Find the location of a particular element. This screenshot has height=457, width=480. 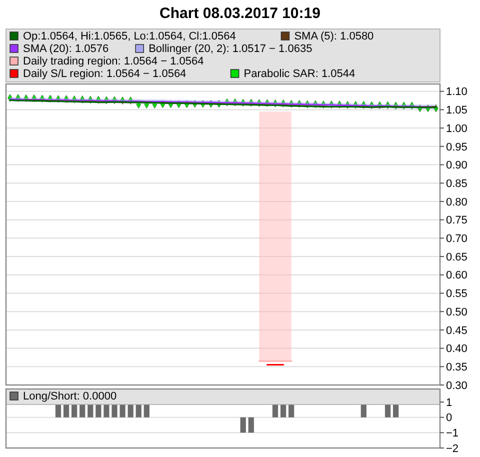

y-tick-label: 0.95 is located at coordinates (457, 147).